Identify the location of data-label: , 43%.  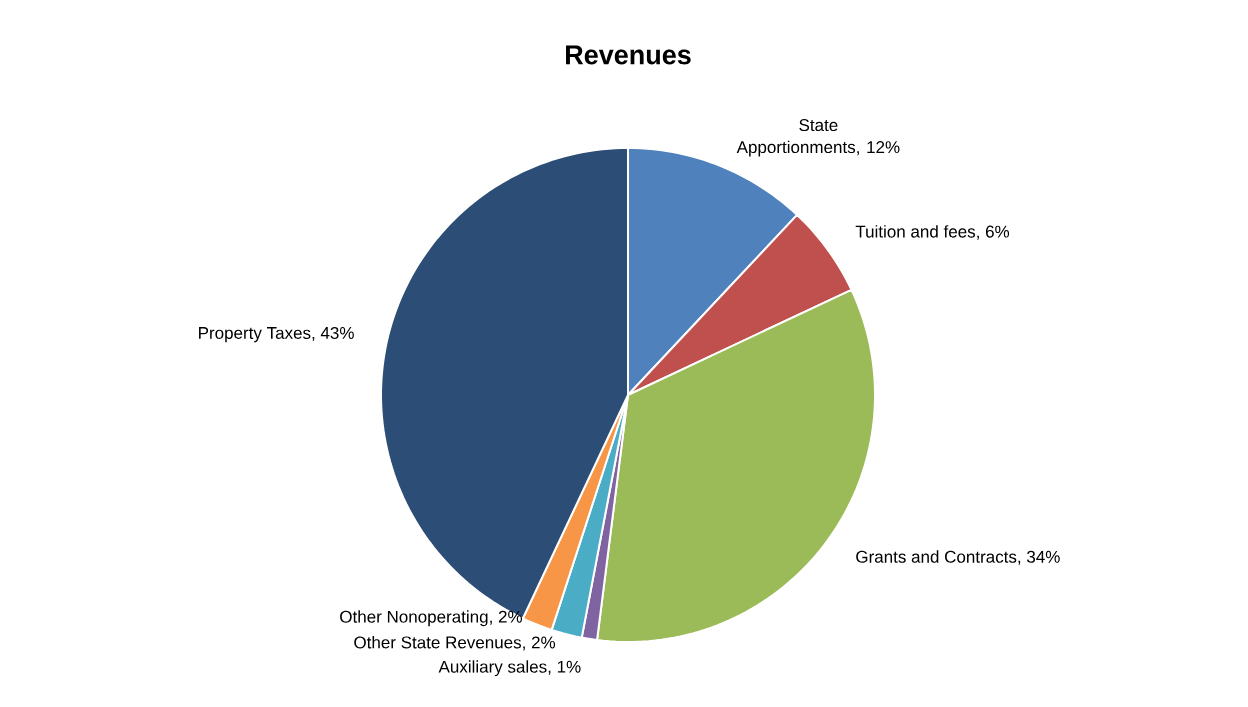
(333, 333).